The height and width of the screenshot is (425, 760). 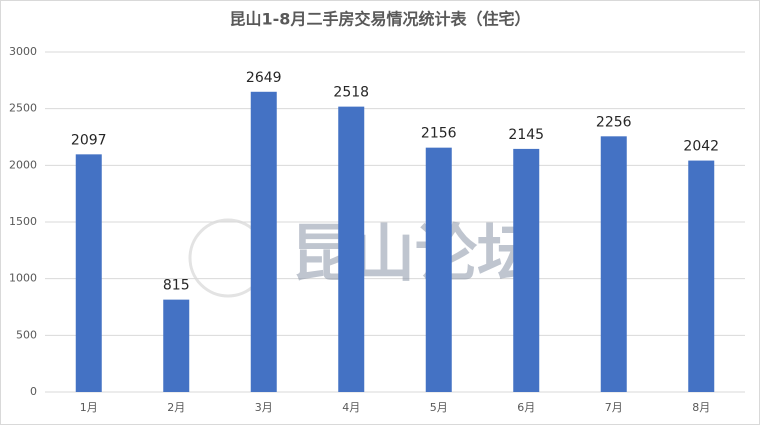 What do you see at coordinates (89, 140) in the screenshot?
I see `data-label: 2097` at bounding box center [89, 140].